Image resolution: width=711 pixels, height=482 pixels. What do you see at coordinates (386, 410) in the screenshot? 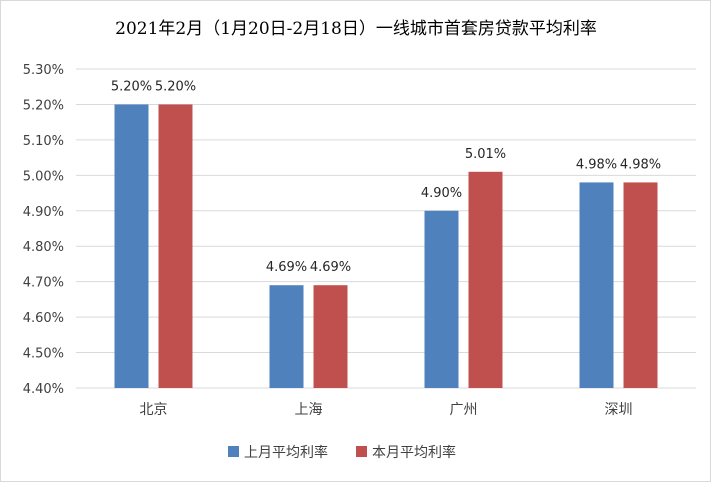
I see `x-axis-categories: 北京 上海 广州 深圳` at bounding box center [386, 410].